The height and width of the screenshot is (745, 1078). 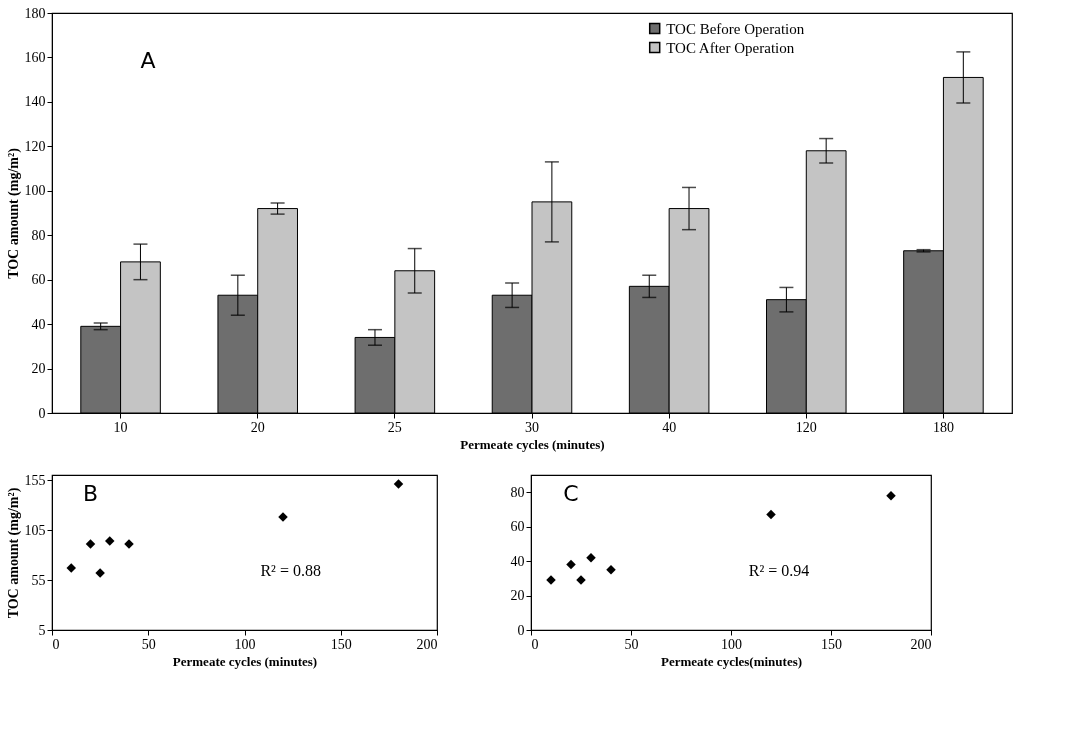 I want to click on x-tick-label: 120, so click(x=806, y=427).